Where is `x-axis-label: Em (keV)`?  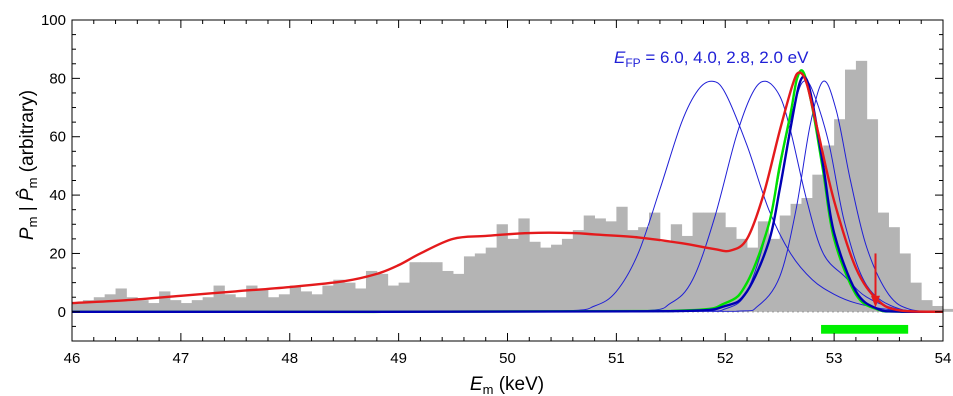
x-axis-label: Em (keV) is located at coordinates (507, 385).